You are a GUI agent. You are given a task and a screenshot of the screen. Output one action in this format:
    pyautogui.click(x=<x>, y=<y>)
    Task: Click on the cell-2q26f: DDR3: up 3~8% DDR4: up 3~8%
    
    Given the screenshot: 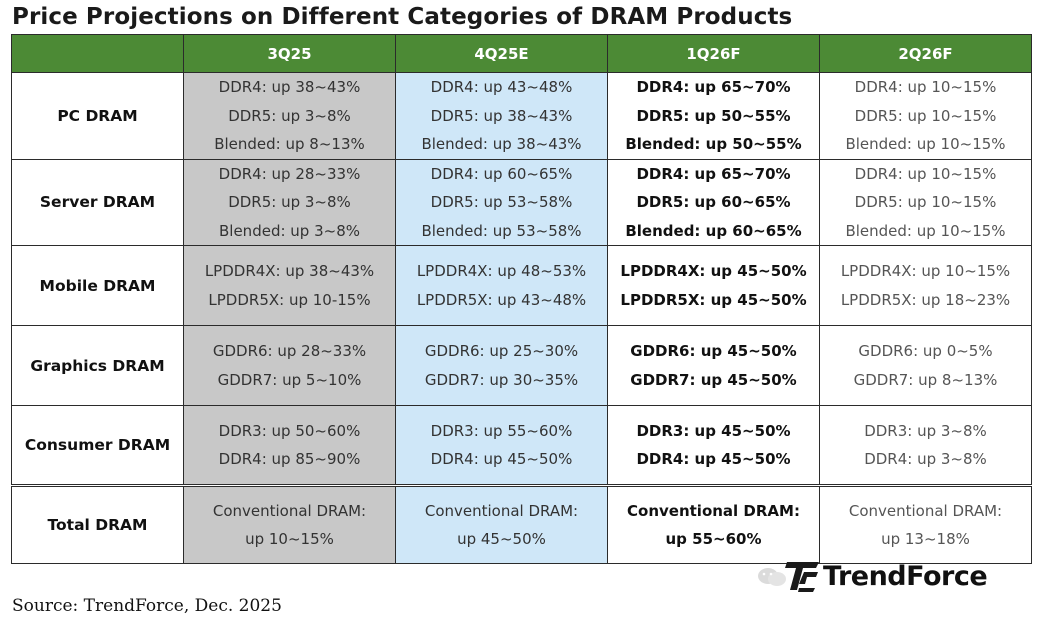 What is the action you would take?
    pyautogui.click(x=925, y=445)
    